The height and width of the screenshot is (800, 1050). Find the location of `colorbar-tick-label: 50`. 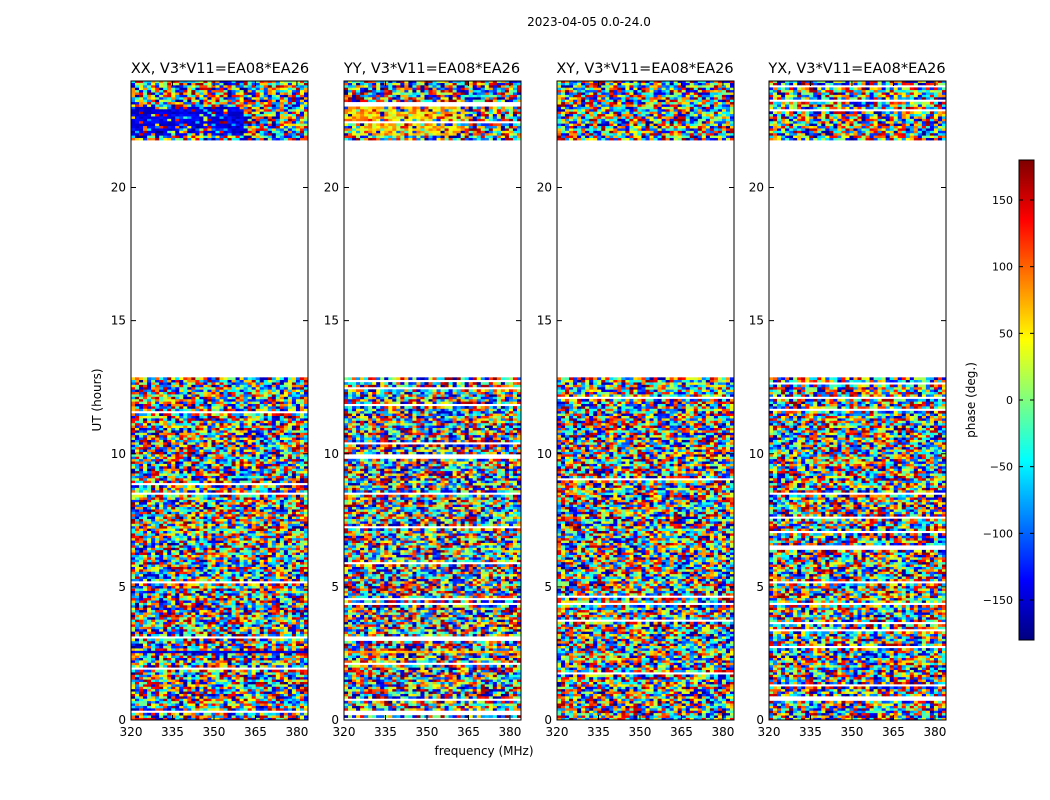

colorbar-tick-label: 50 is located at coordinates (1006, 333).